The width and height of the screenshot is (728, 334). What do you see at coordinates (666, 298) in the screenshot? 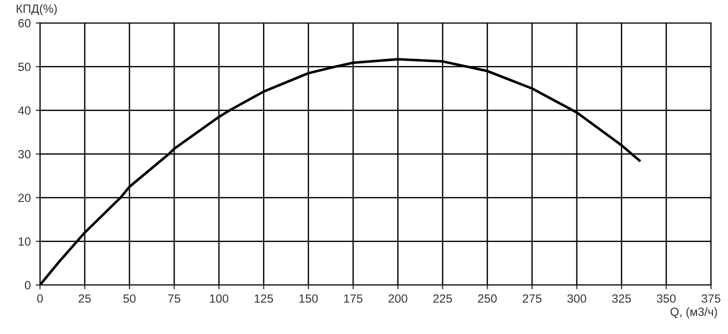
I see `x-tick-label: 350` at bounding box center [666, 298].